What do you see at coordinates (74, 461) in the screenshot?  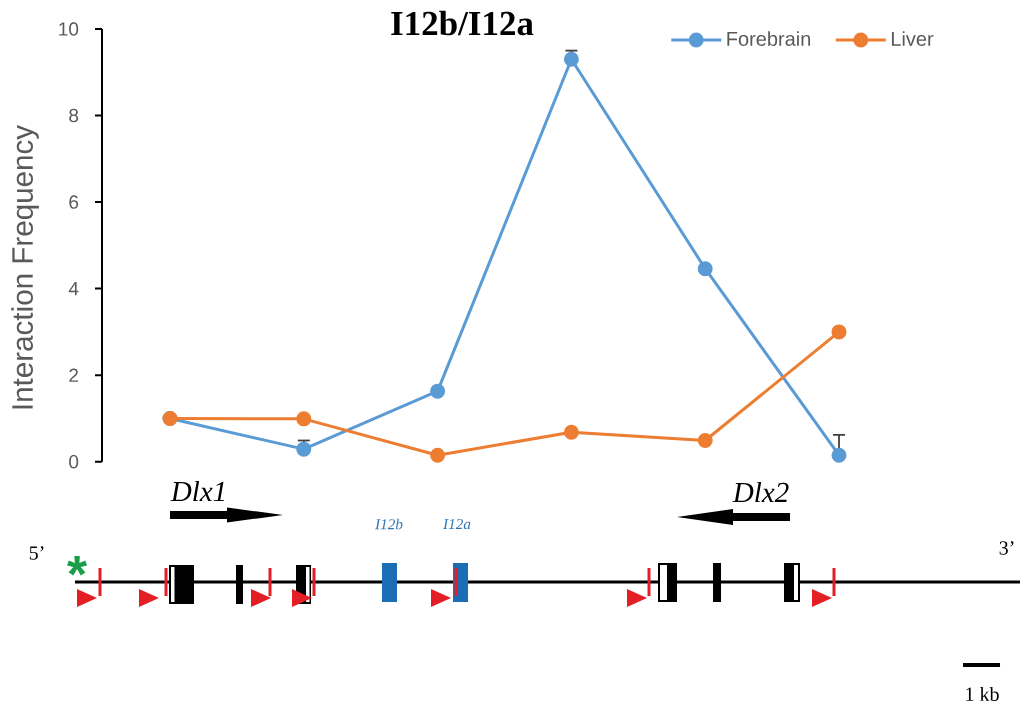 I see `y-tick-label: 0` at bounding box center [74, 461].